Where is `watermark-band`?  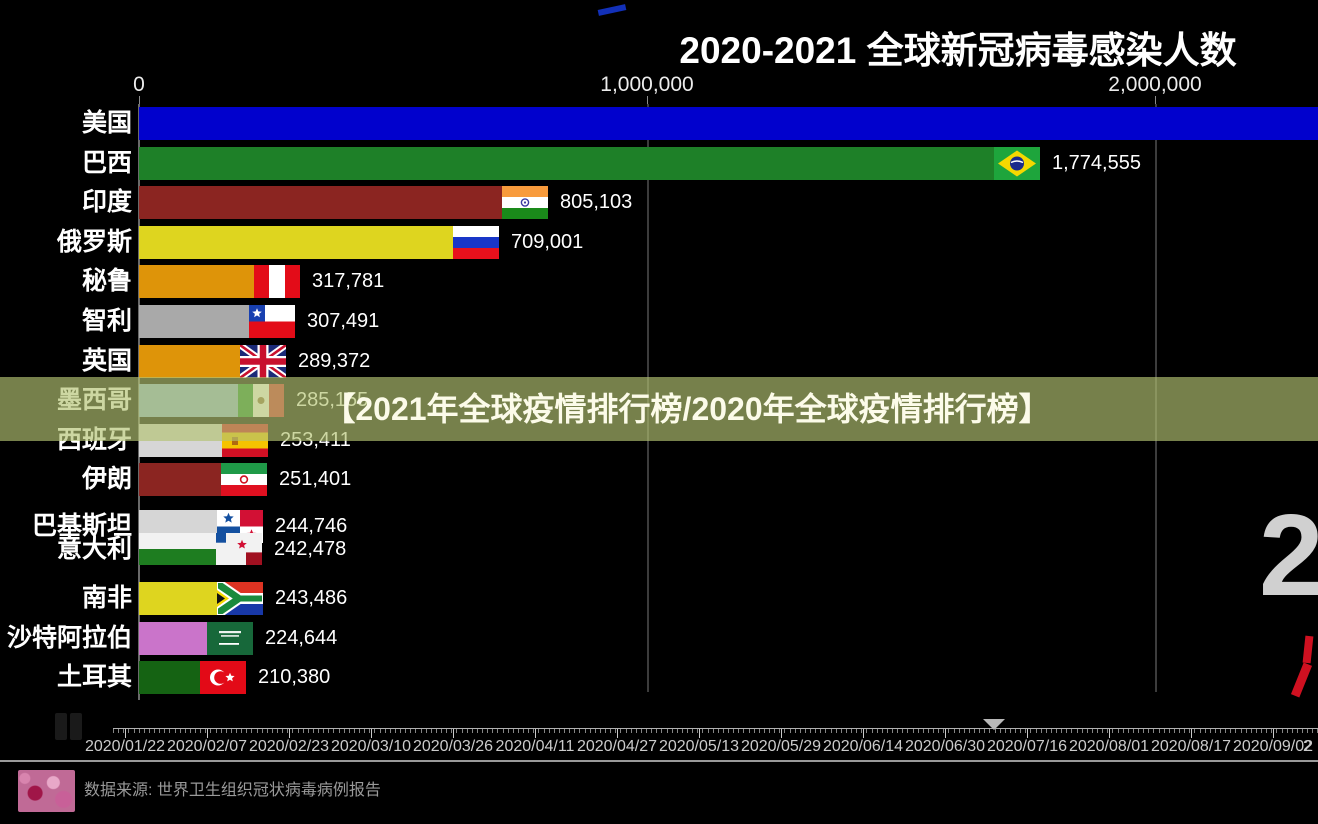 watermark-band is located at coordinates (659, 409).